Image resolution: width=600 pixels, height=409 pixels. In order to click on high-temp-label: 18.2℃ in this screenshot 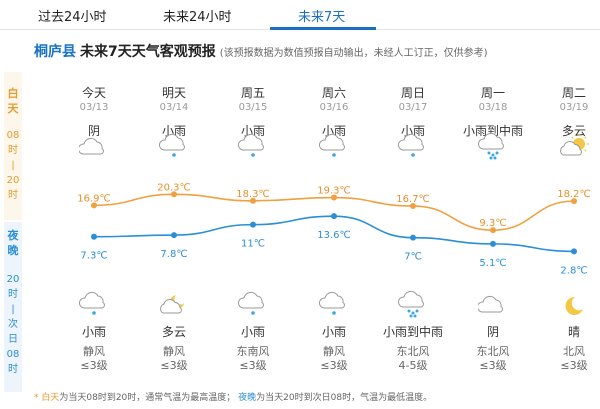, I will do `click(574, 194)`.